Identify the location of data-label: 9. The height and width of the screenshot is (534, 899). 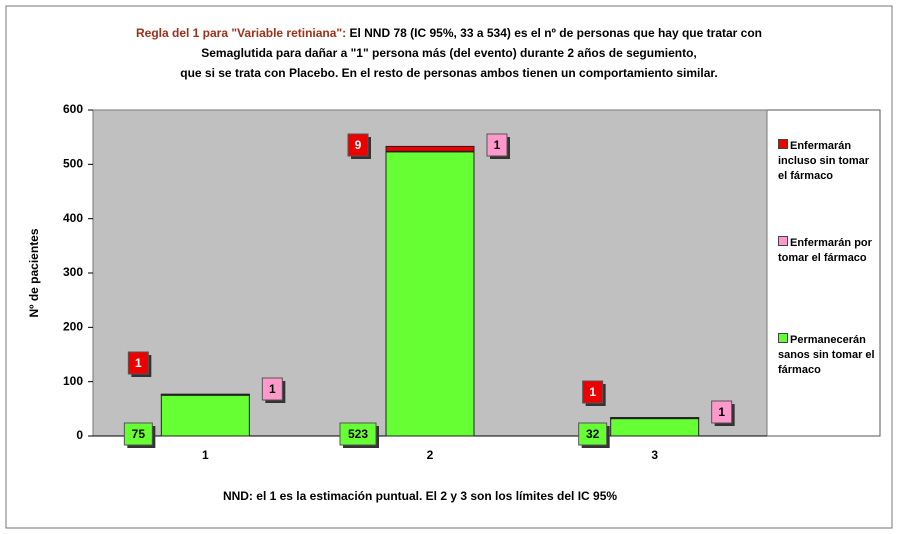
(358, 145).